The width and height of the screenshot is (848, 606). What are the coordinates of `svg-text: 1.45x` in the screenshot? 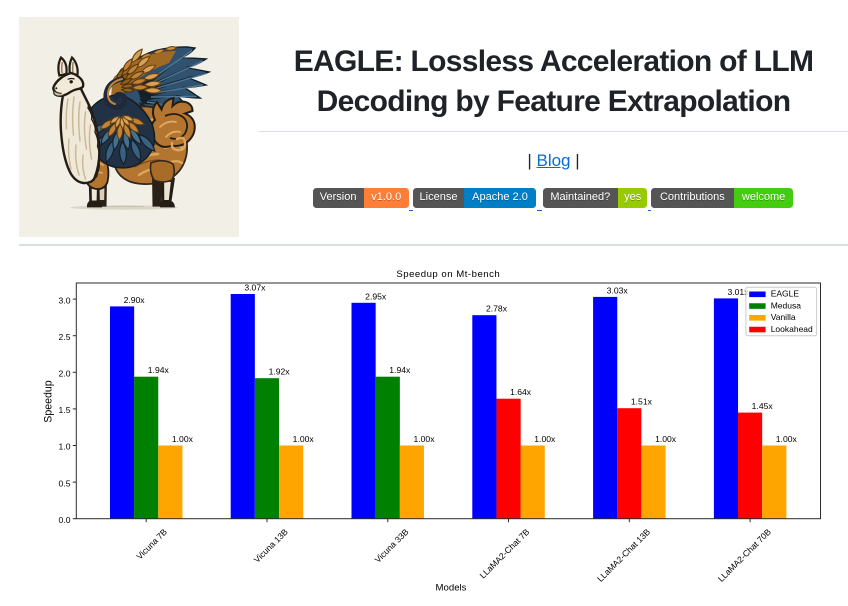 It's located at (763, 406).